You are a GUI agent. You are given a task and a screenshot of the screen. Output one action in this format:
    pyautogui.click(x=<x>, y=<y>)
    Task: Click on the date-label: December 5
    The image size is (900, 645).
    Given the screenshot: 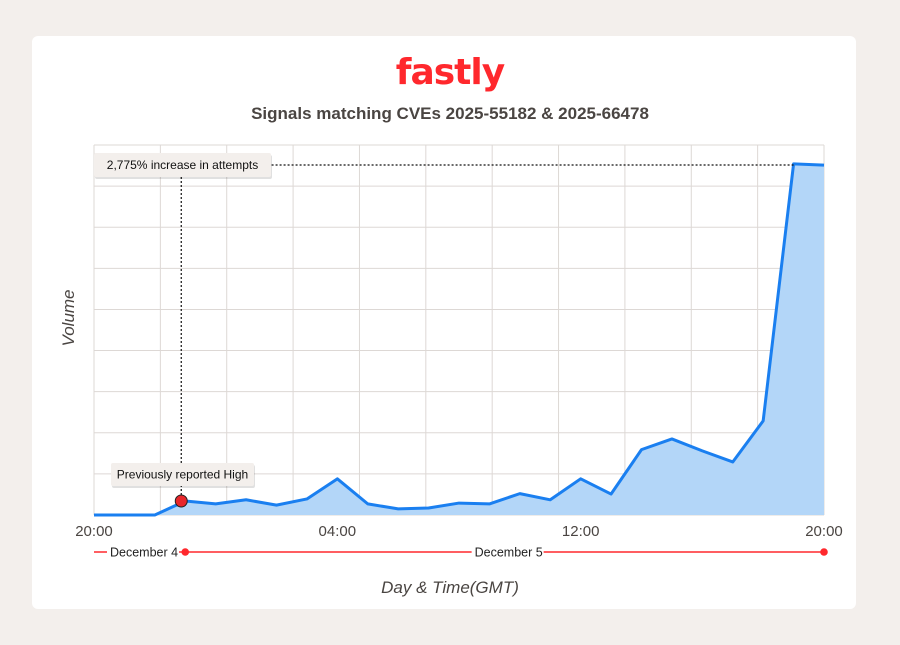 What is the action you would take?
    pyautogui.click(x=509, y=553)
    